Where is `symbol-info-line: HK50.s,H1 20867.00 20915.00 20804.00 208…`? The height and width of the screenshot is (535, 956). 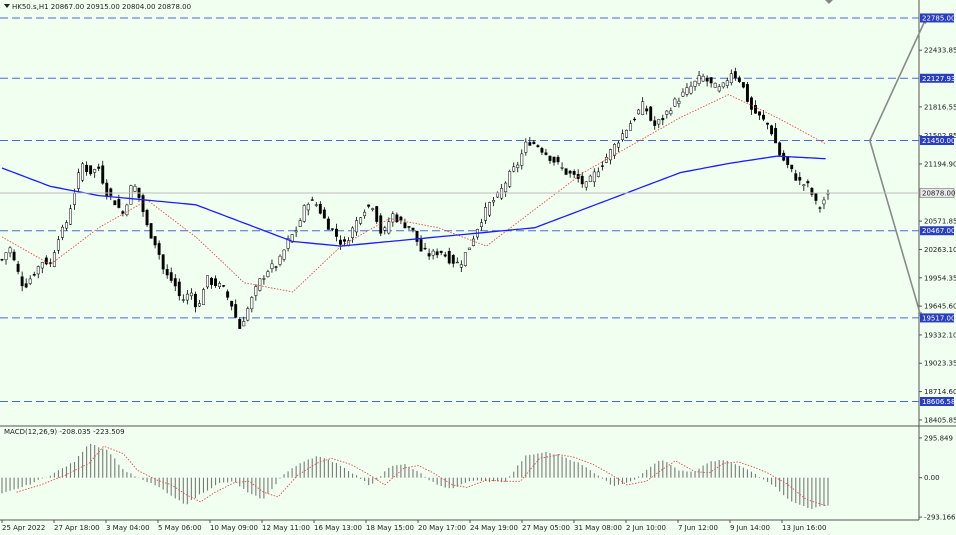
symbol-info-line: HK50.s,H1 20867.00 20915.00 20804.00 208… is located at coordinates (101, 7).